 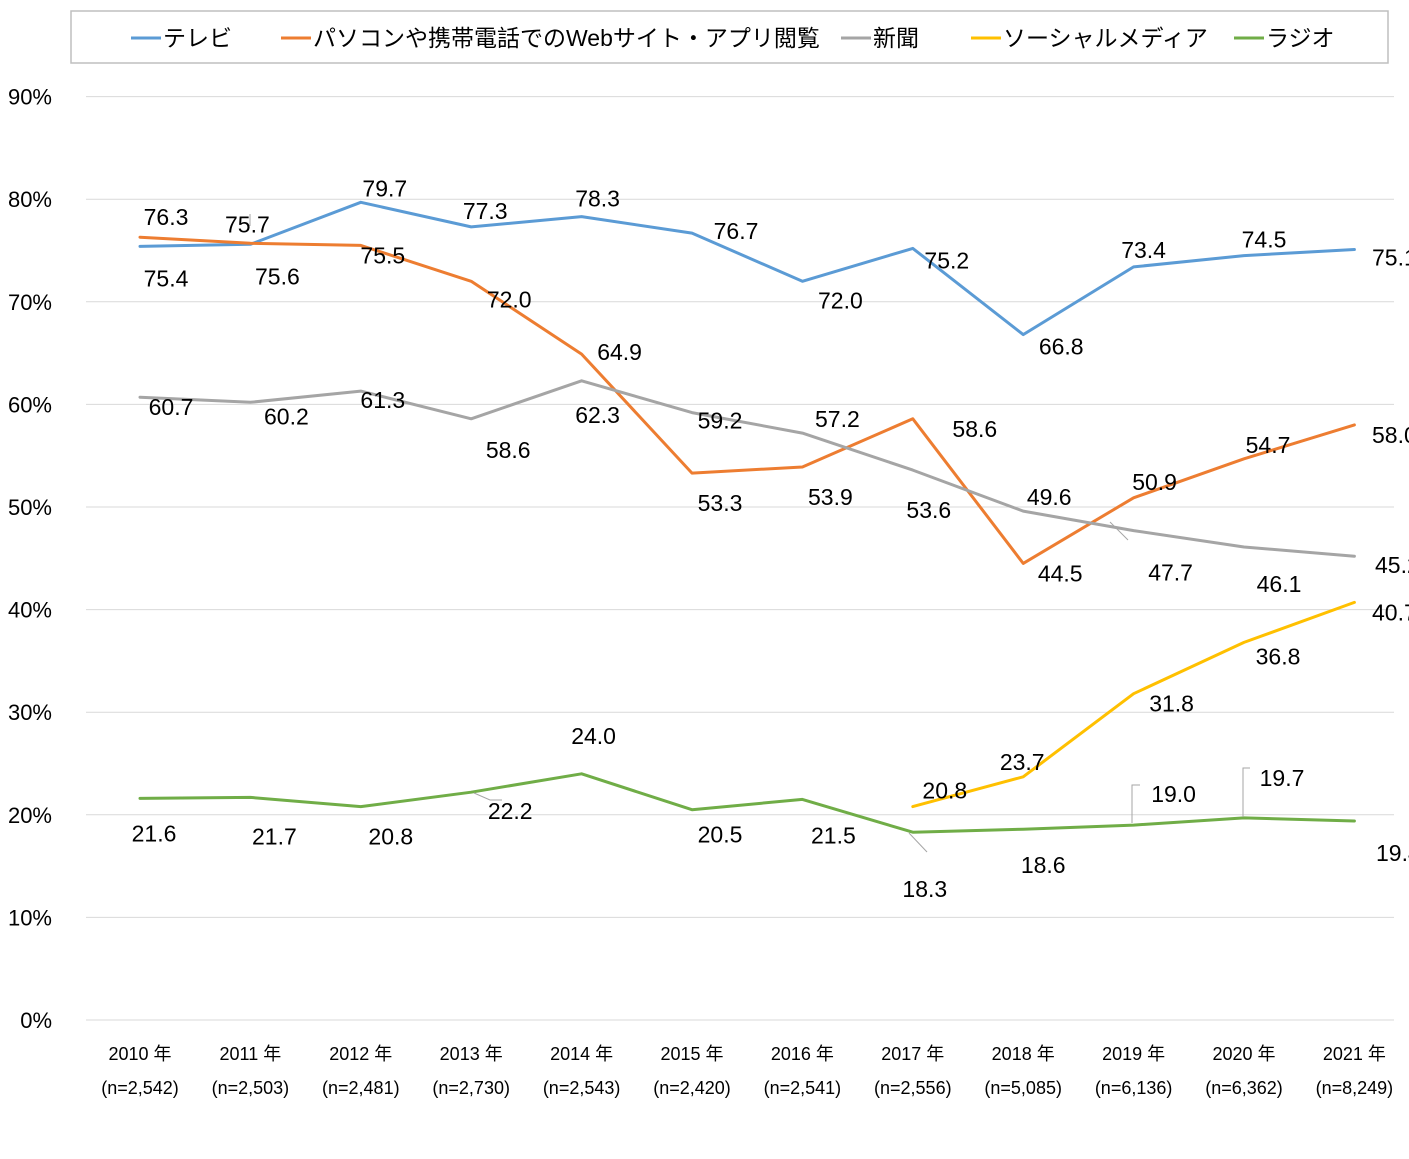 I want to click on x-tick-label: 2016 年, so click(x=802, y=1054).